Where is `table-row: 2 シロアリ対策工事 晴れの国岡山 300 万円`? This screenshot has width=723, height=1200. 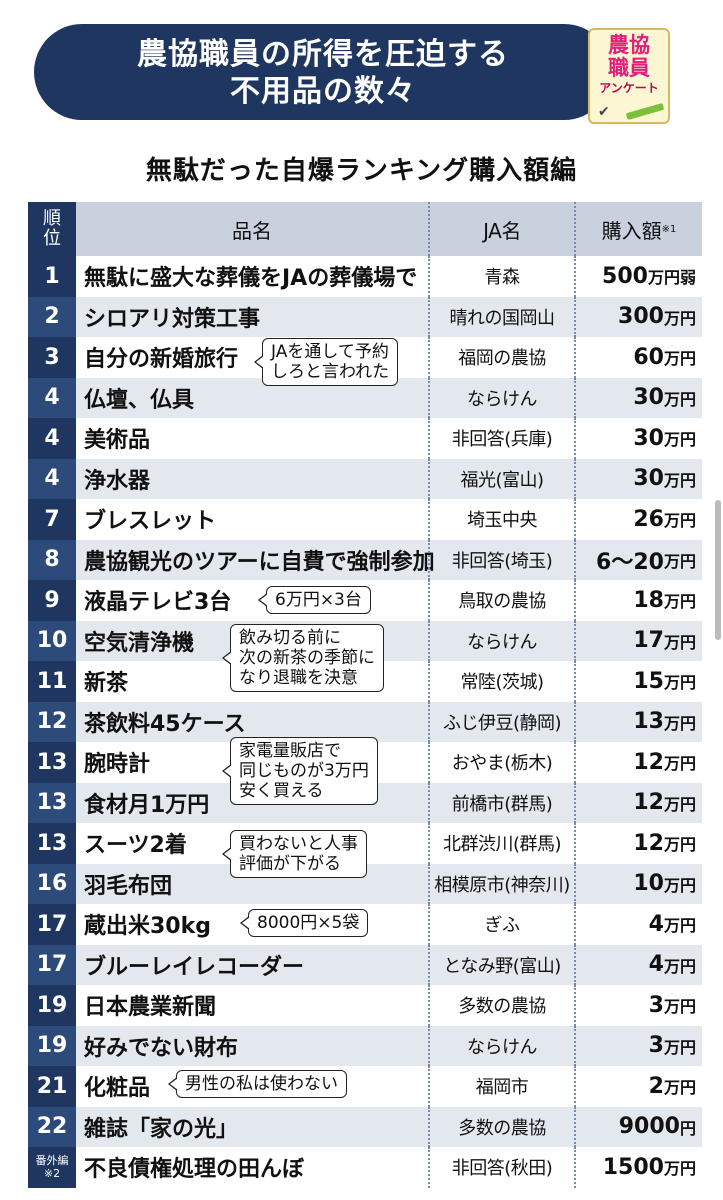
table-row: 2 シロアリ対策工事 晴れの国岡山 300 万円 is located at coordinates (365, 316).